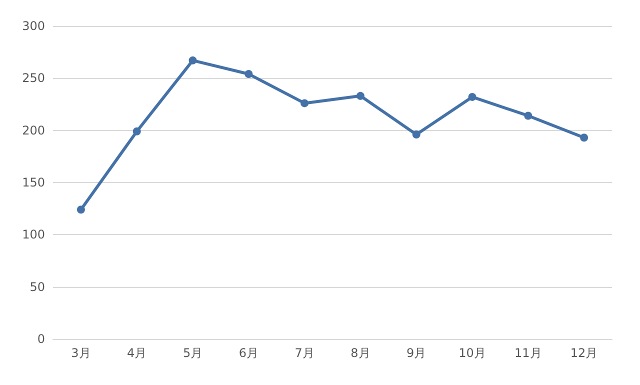  Describe the element at coordinates (37, 287) in the screenshot. I see `y-tick-label: 50` at that location.